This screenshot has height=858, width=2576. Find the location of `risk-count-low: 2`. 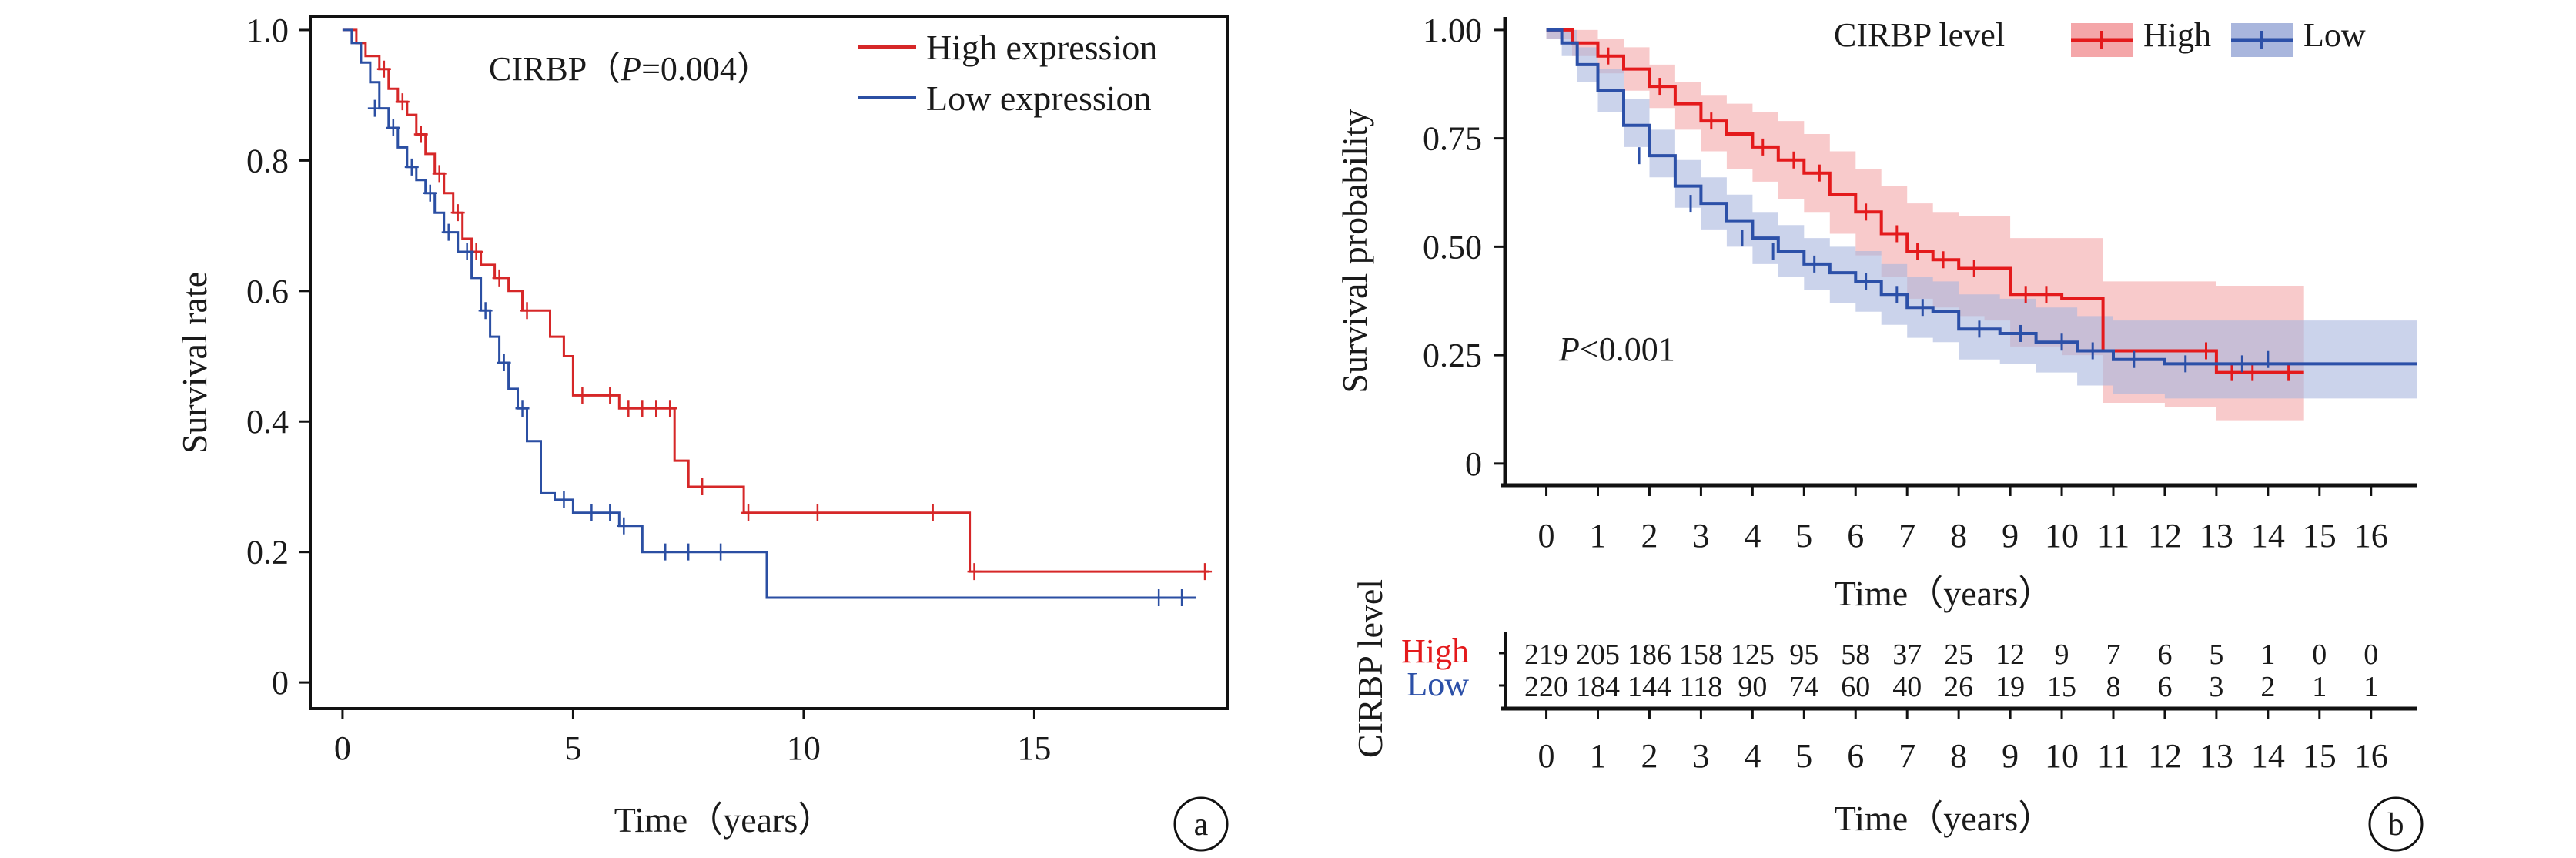

risk-count-low: 2 is located at coordinates (2268, 687).